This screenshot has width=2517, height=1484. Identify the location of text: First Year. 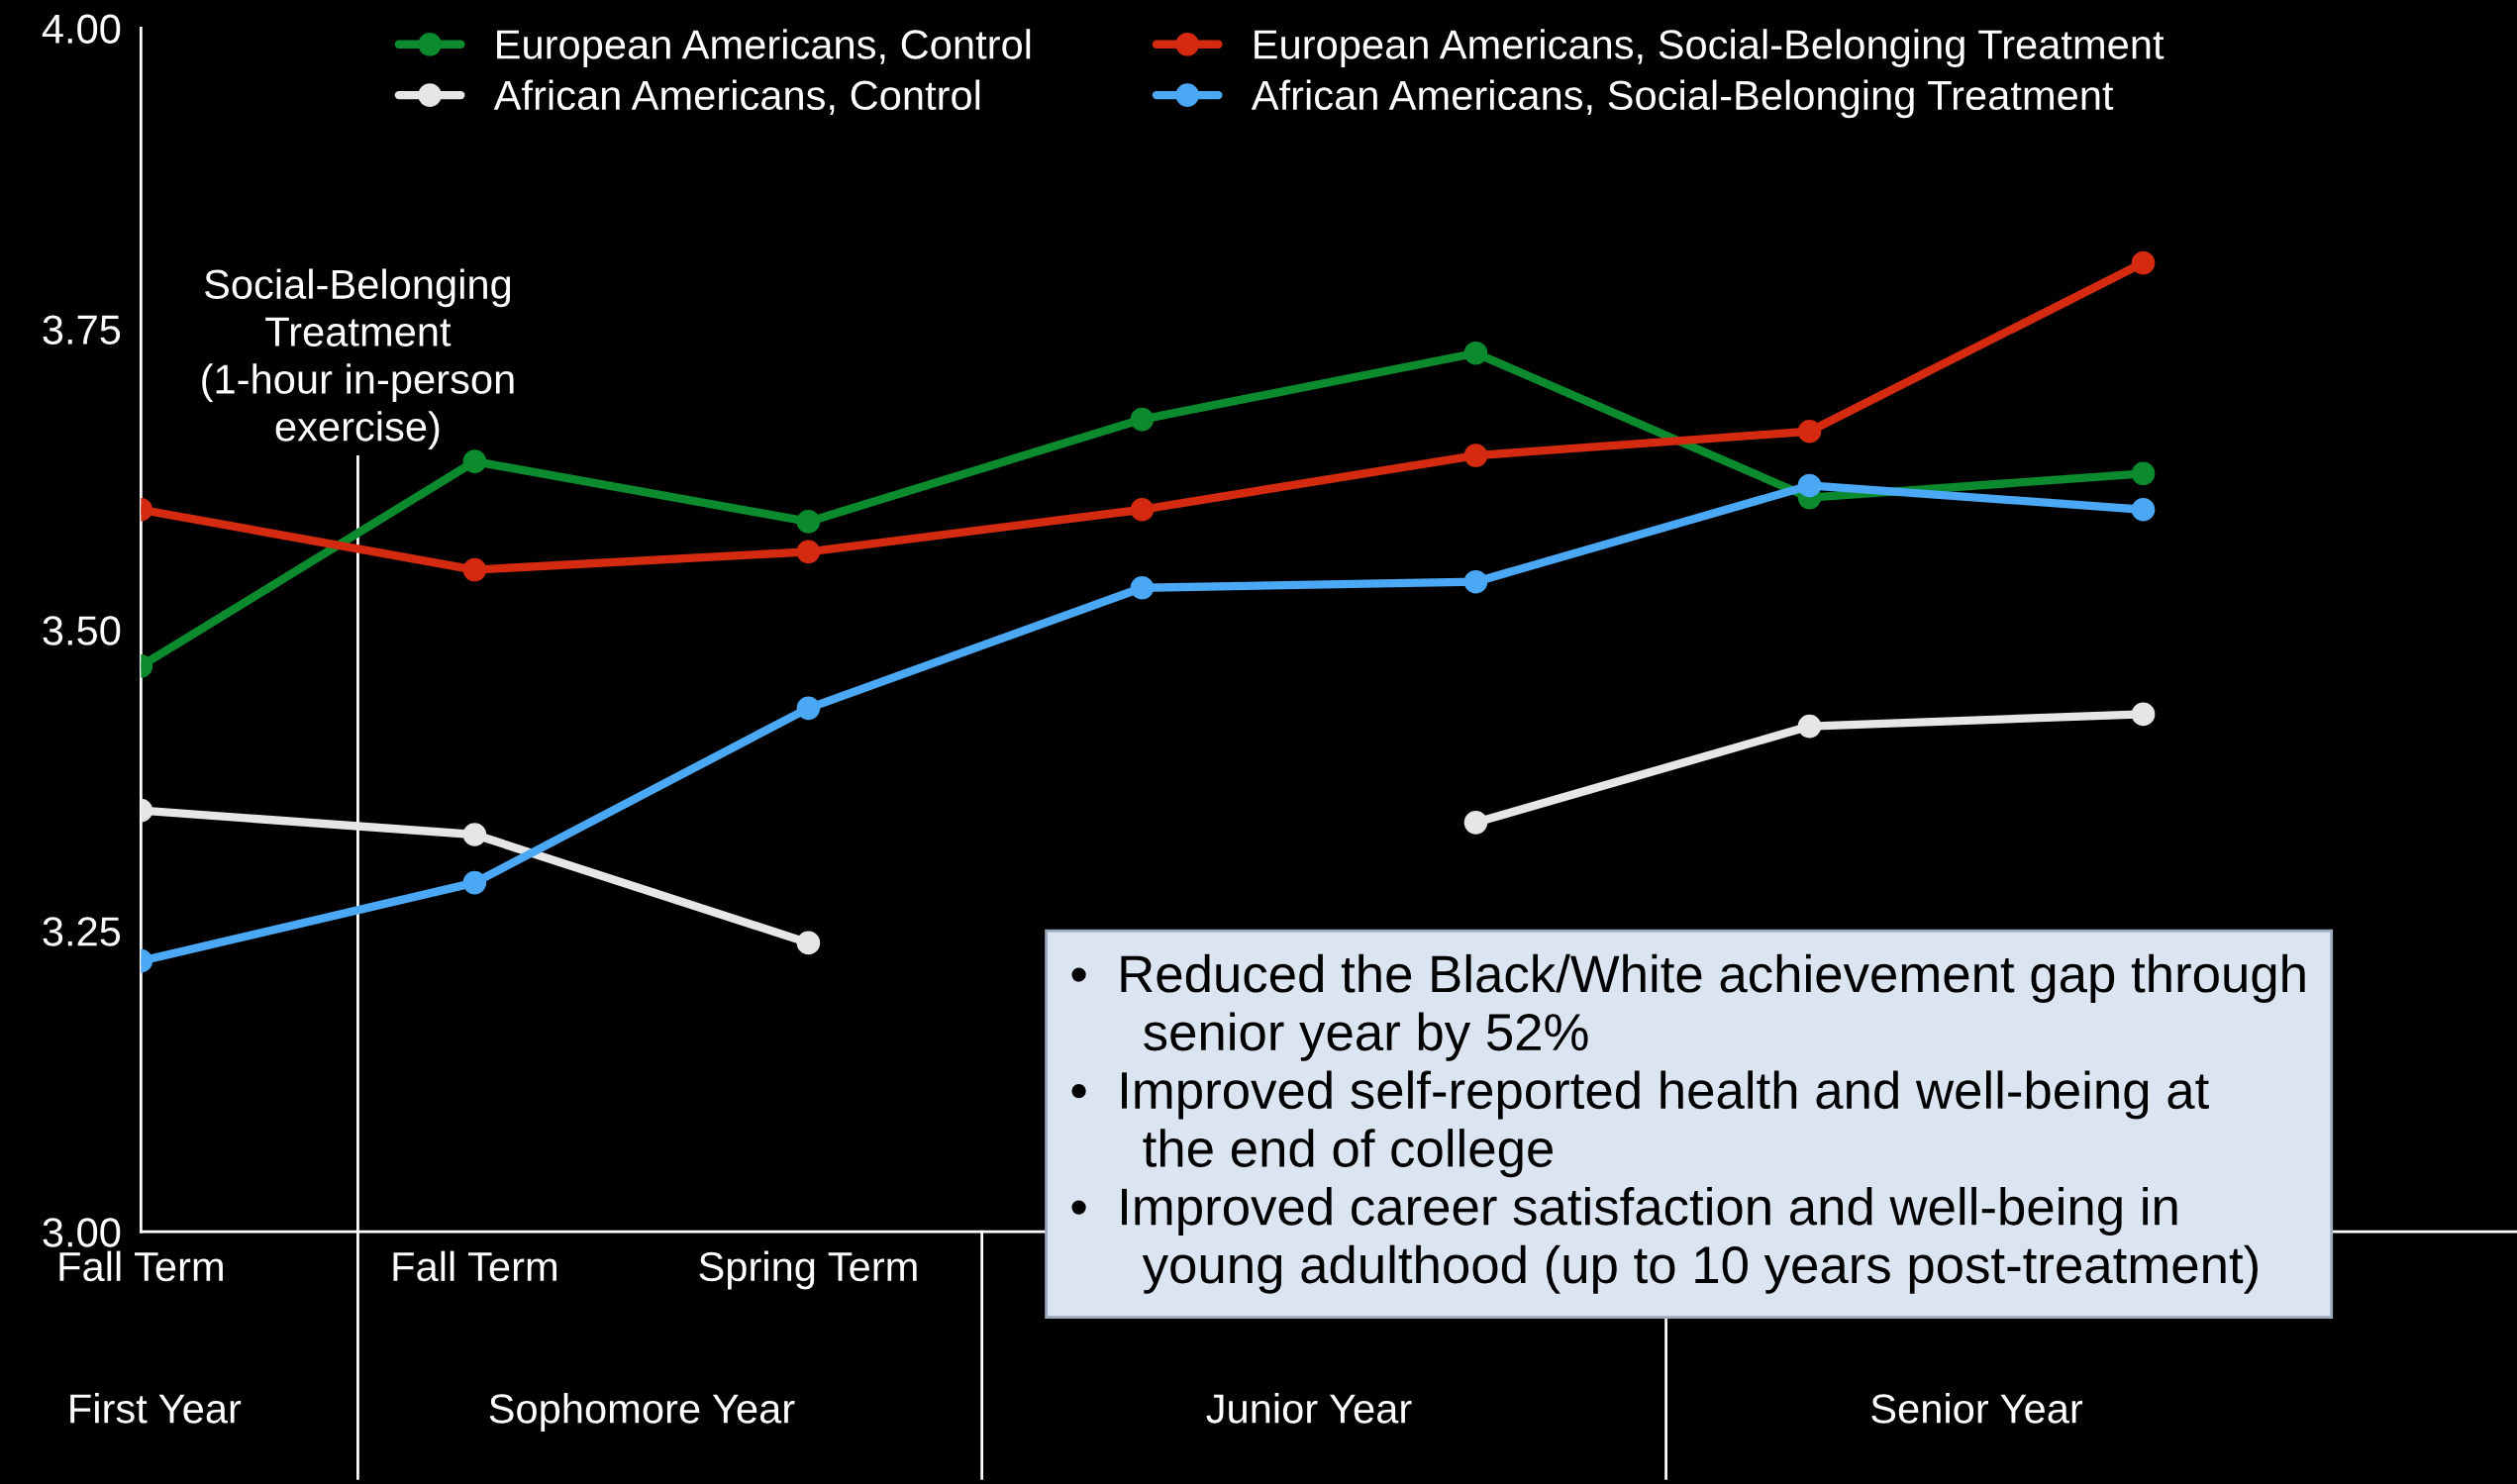
(156, 1408).